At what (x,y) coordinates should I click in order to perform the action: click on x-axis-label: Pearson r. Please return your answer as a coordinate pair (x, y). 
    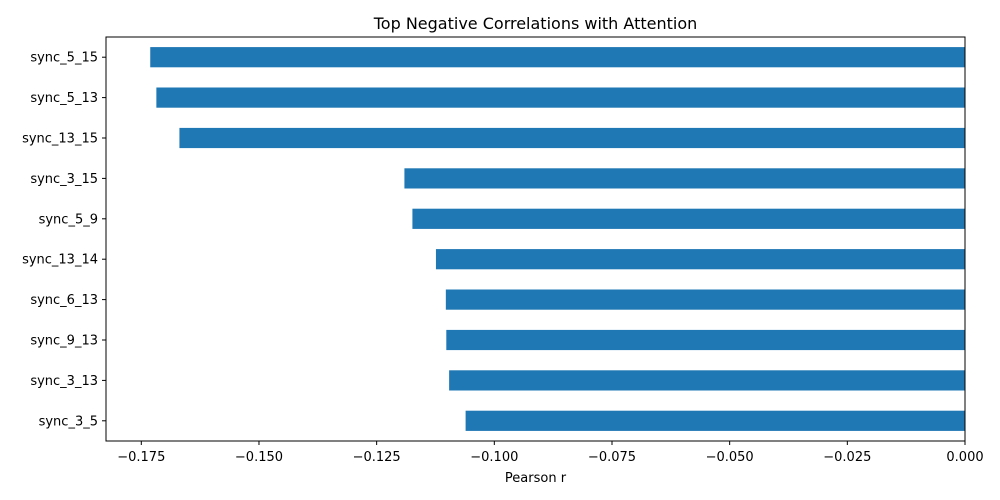
    Looking at the image, I should click on (536, 478).